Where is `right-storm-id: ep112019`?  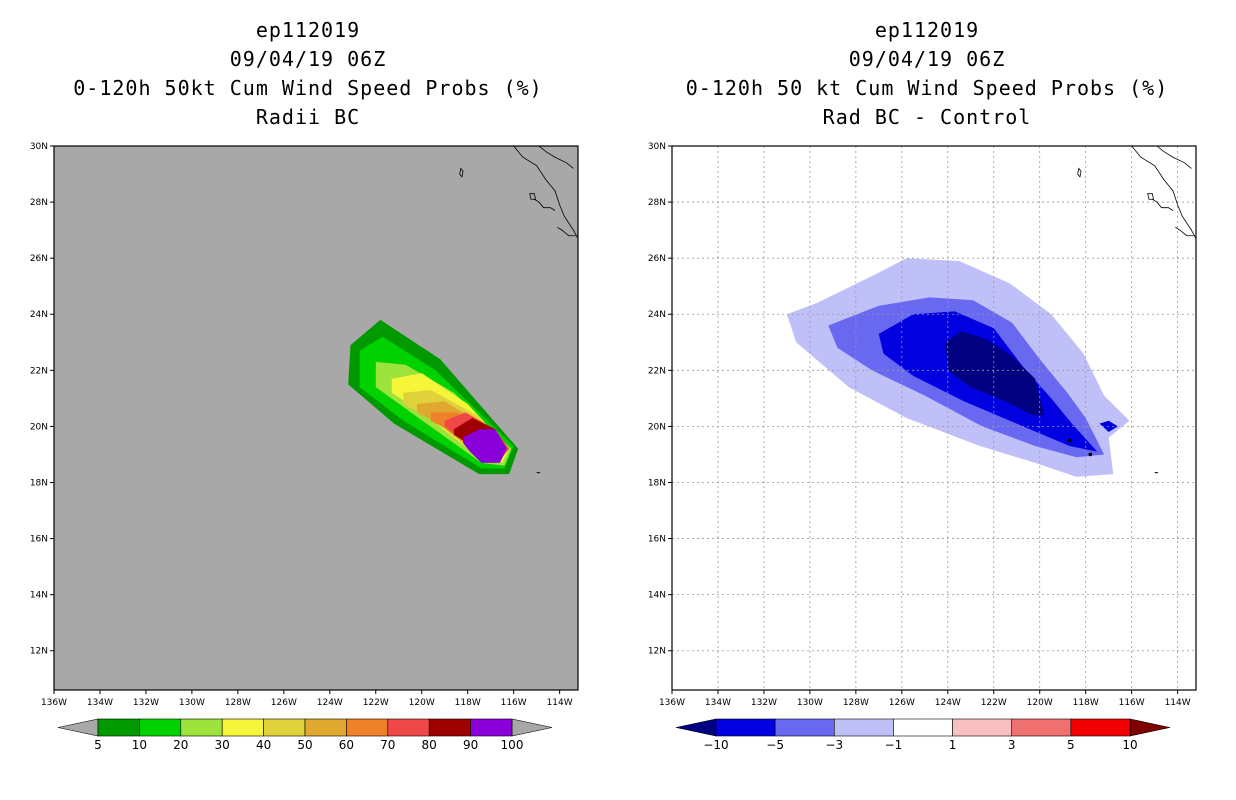
right-storm-id: ep112019 is located at coordinates (927, 30).